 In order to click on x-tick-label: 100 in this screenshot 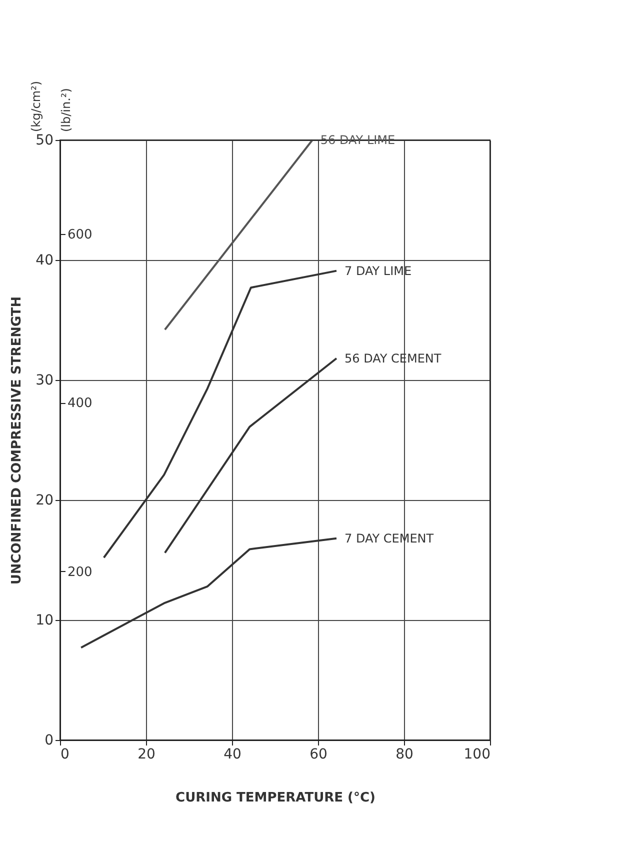, I will do `click(477, 754)`.